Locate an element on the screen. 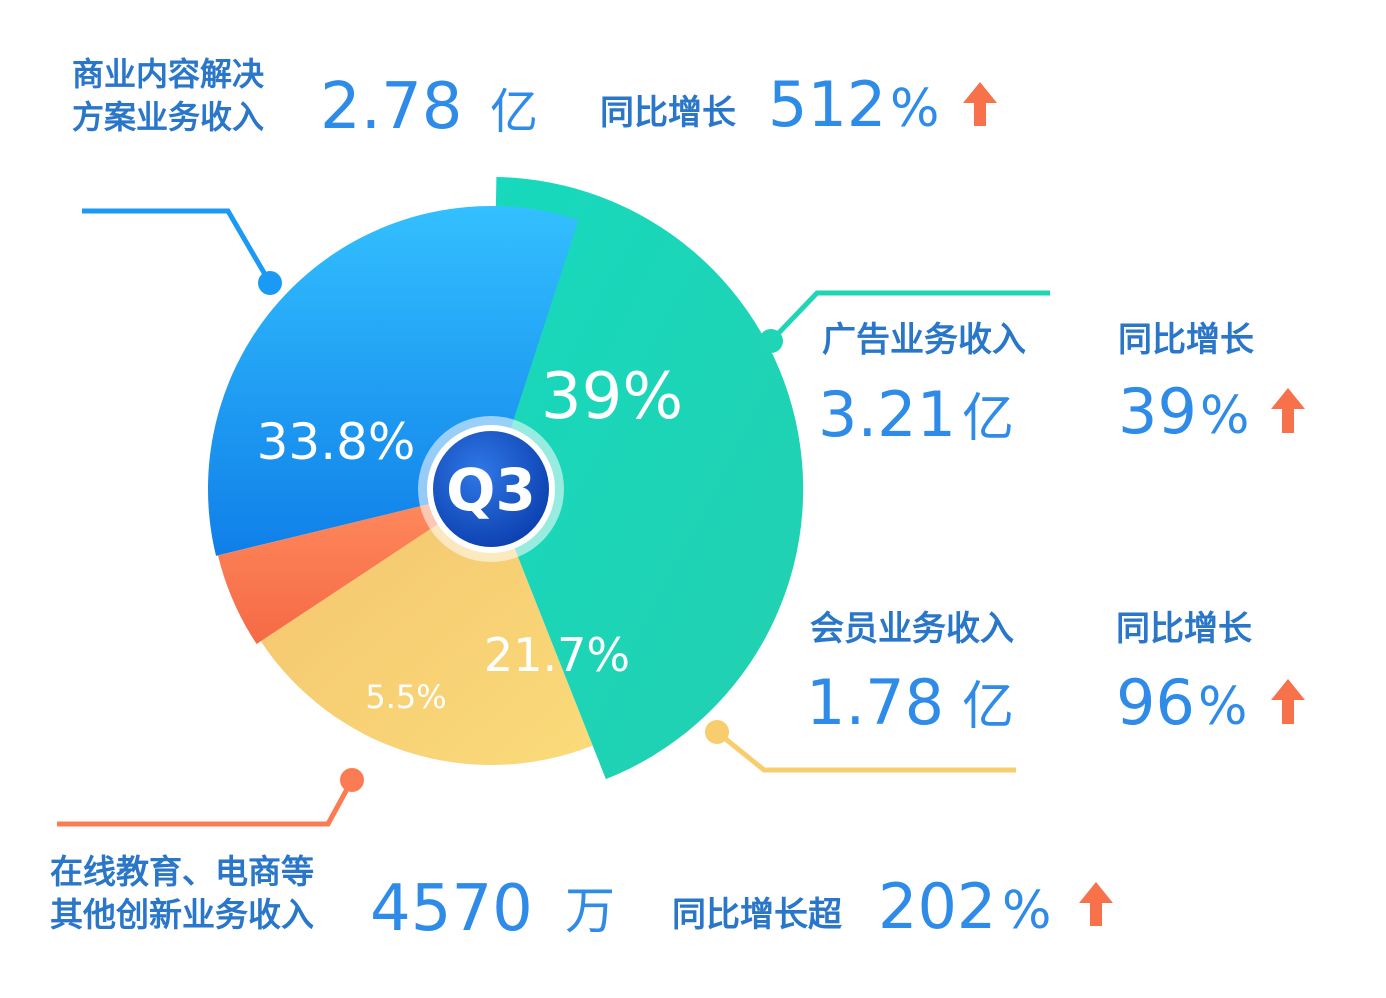  pie-slice-other is located at coordinates (354, 566).